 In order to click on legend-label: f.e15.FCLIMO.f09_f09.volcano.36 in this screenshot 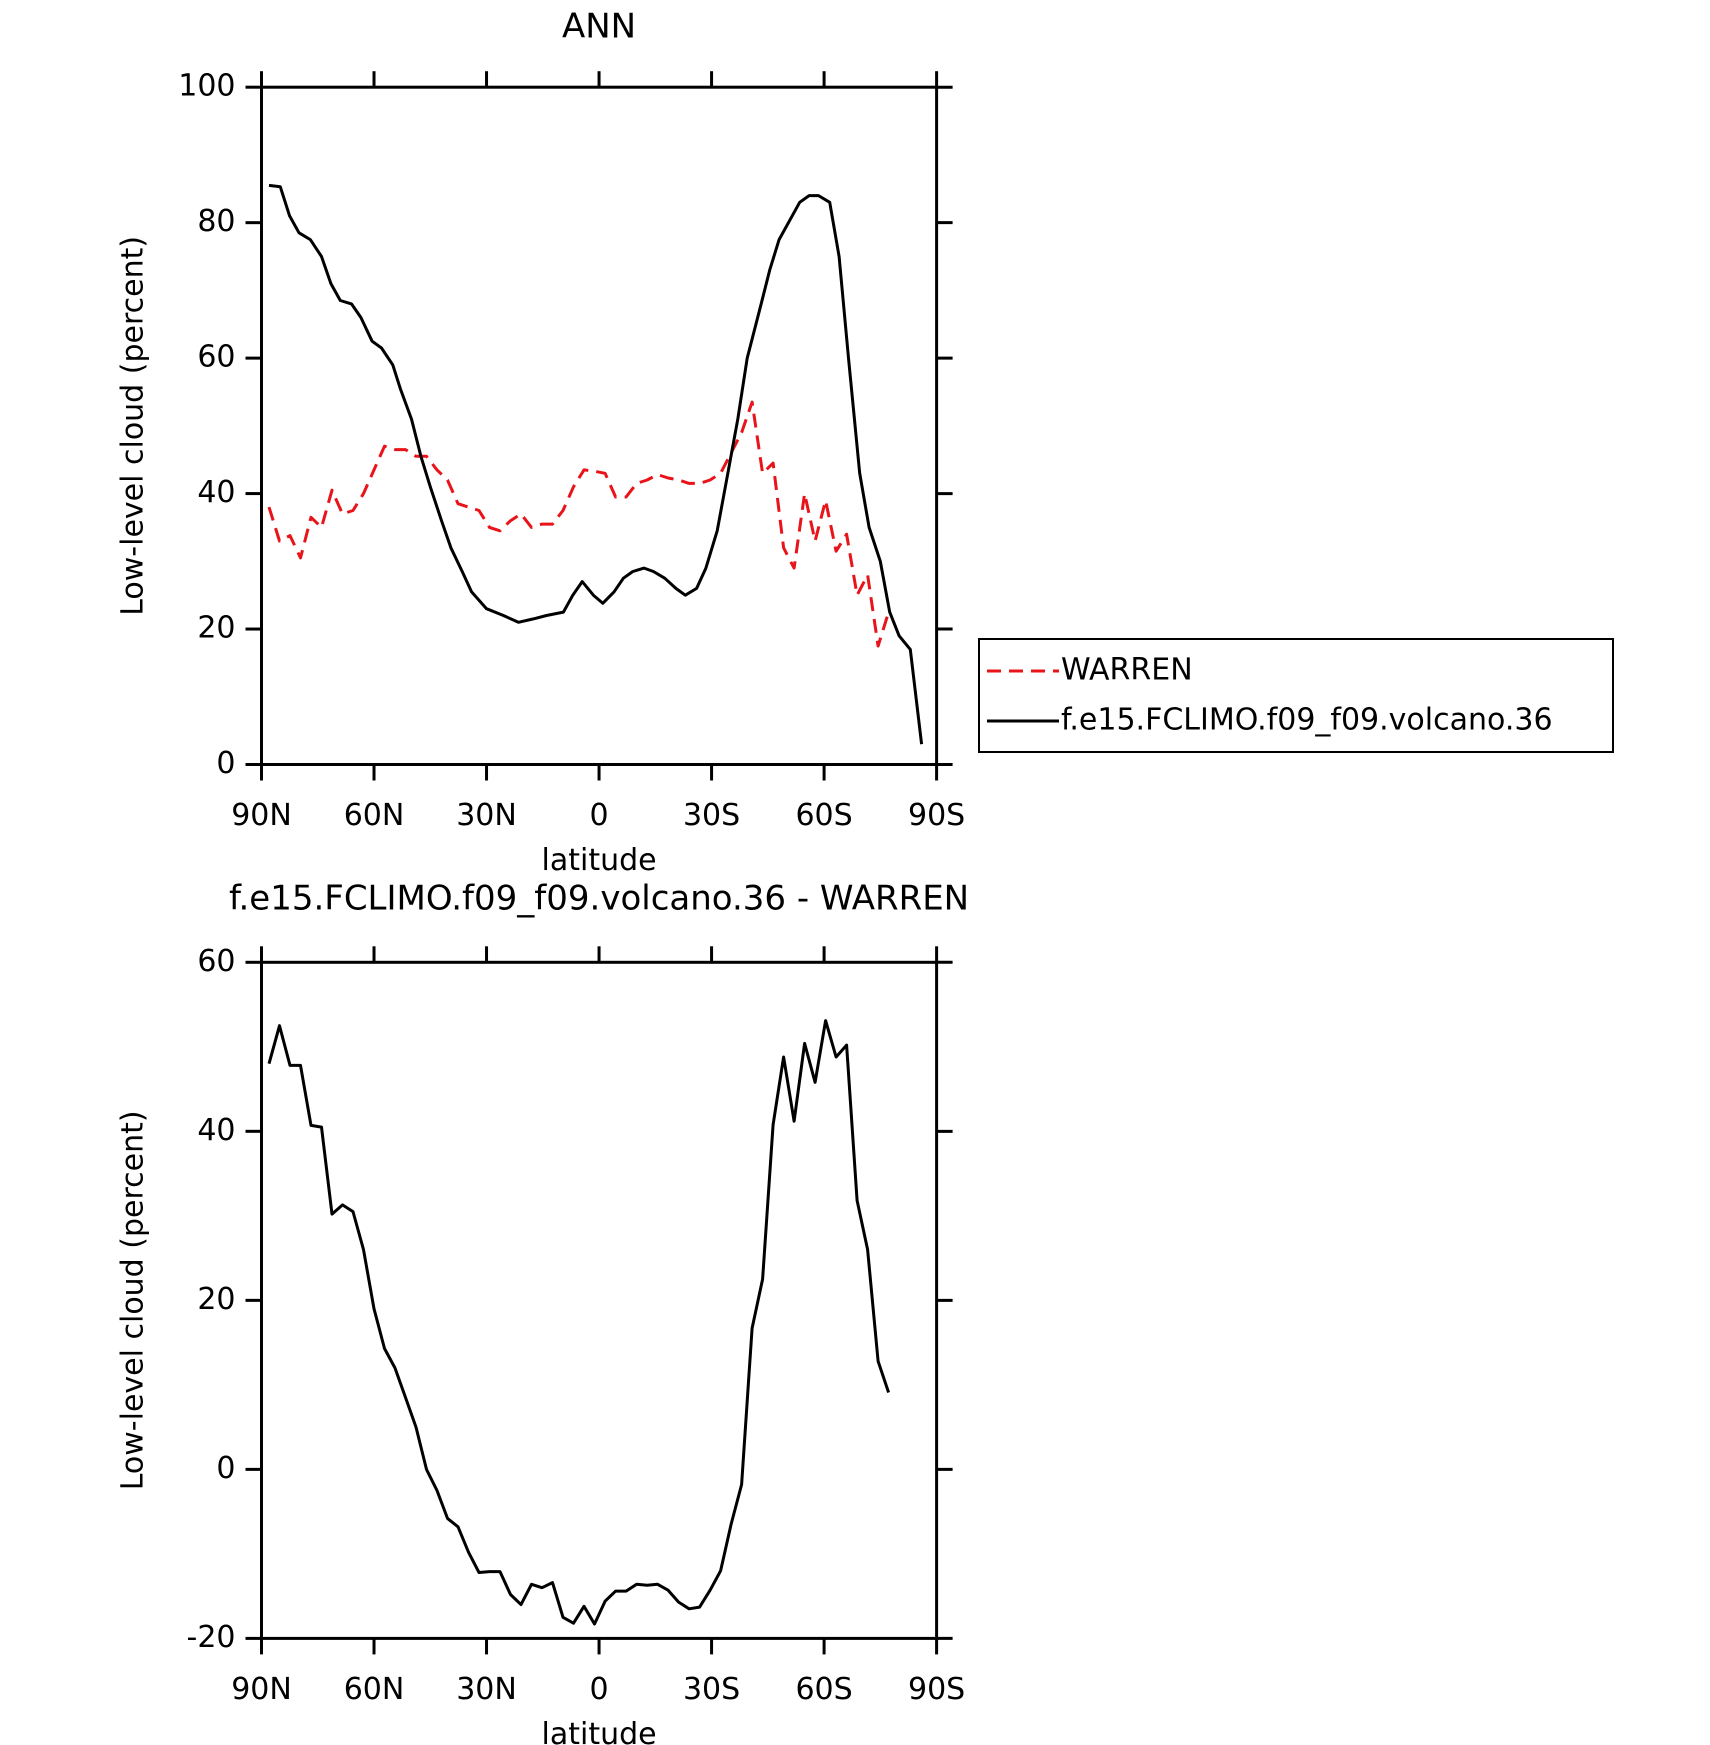, I will do `click(1307, 720)`.